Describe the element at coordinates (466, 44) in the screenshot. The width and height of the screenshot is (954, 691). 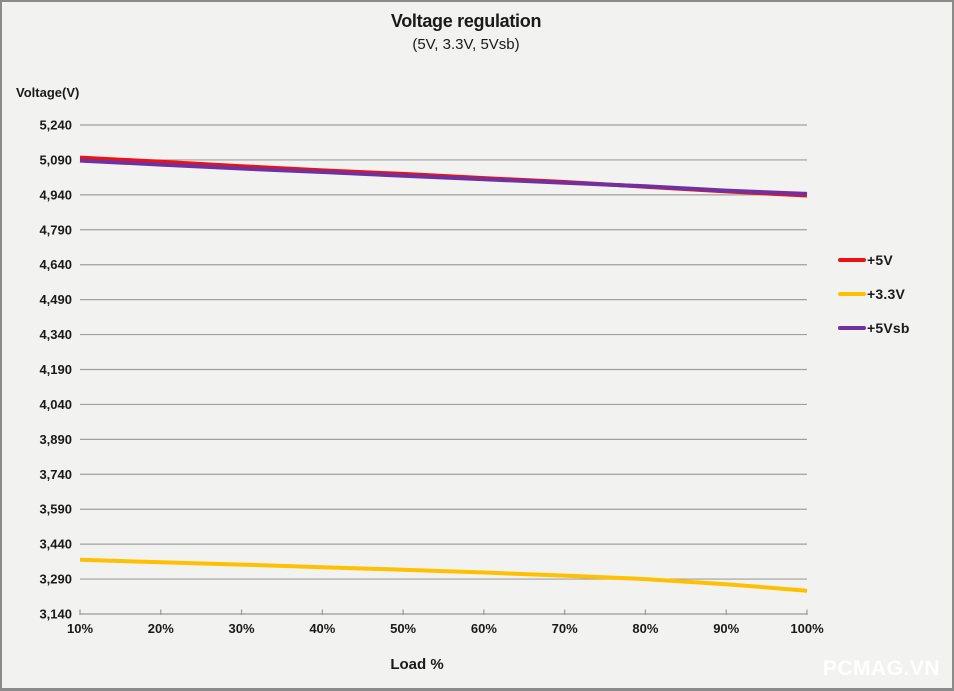
I see `chart-subtitle: (5V, 3.3V, 5Vsb)` at that location.